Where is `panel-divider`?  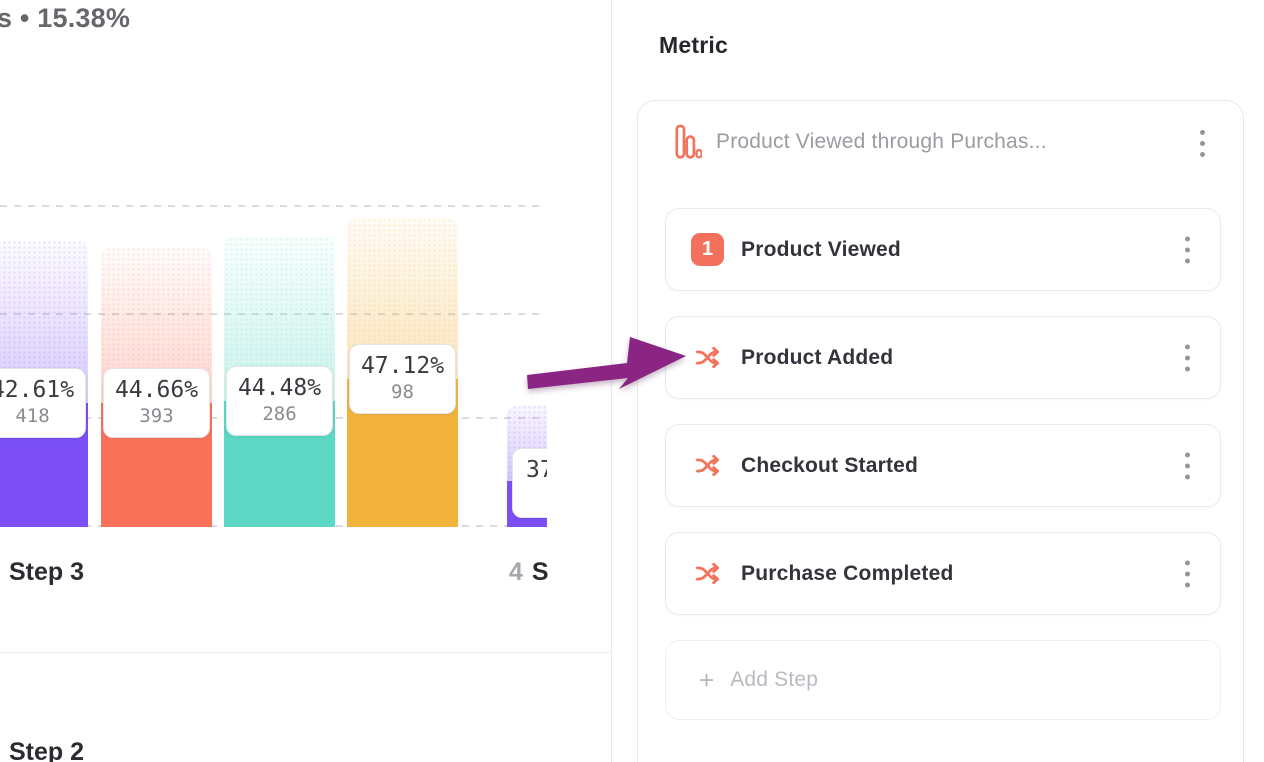
panel-divider is located at coordinates (611, 381).